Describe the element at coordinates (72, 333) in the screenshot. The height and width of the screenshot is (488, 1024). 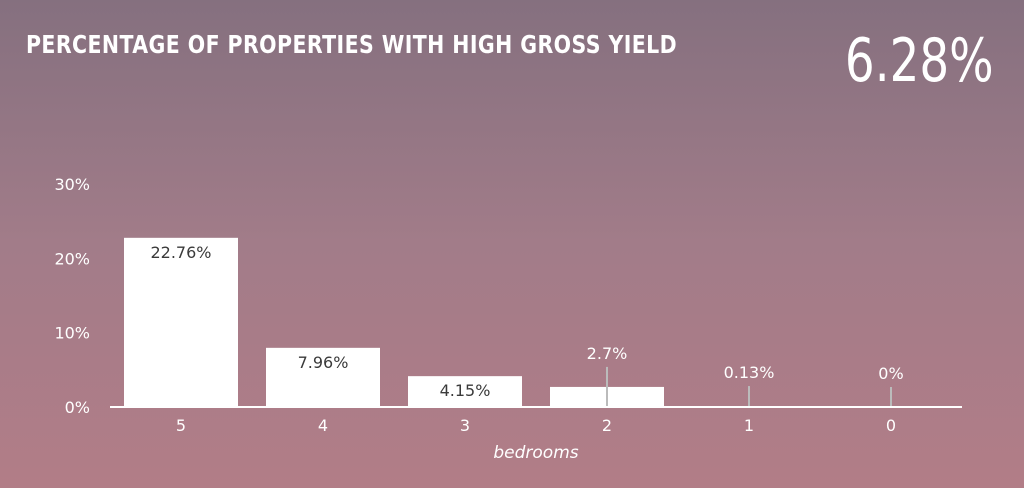
I see `y-tick-label: 10%` at that location.